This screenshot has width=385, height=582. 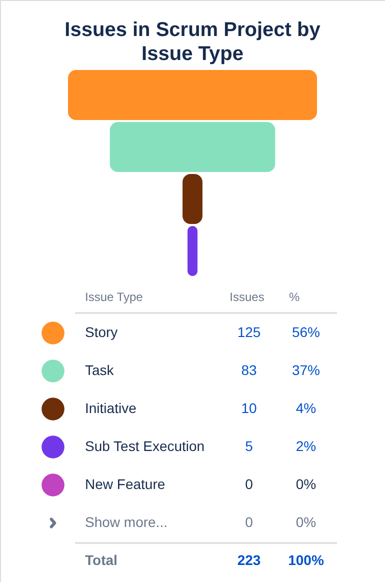 I want to click on text: 100%, so click(x=306, y=560).